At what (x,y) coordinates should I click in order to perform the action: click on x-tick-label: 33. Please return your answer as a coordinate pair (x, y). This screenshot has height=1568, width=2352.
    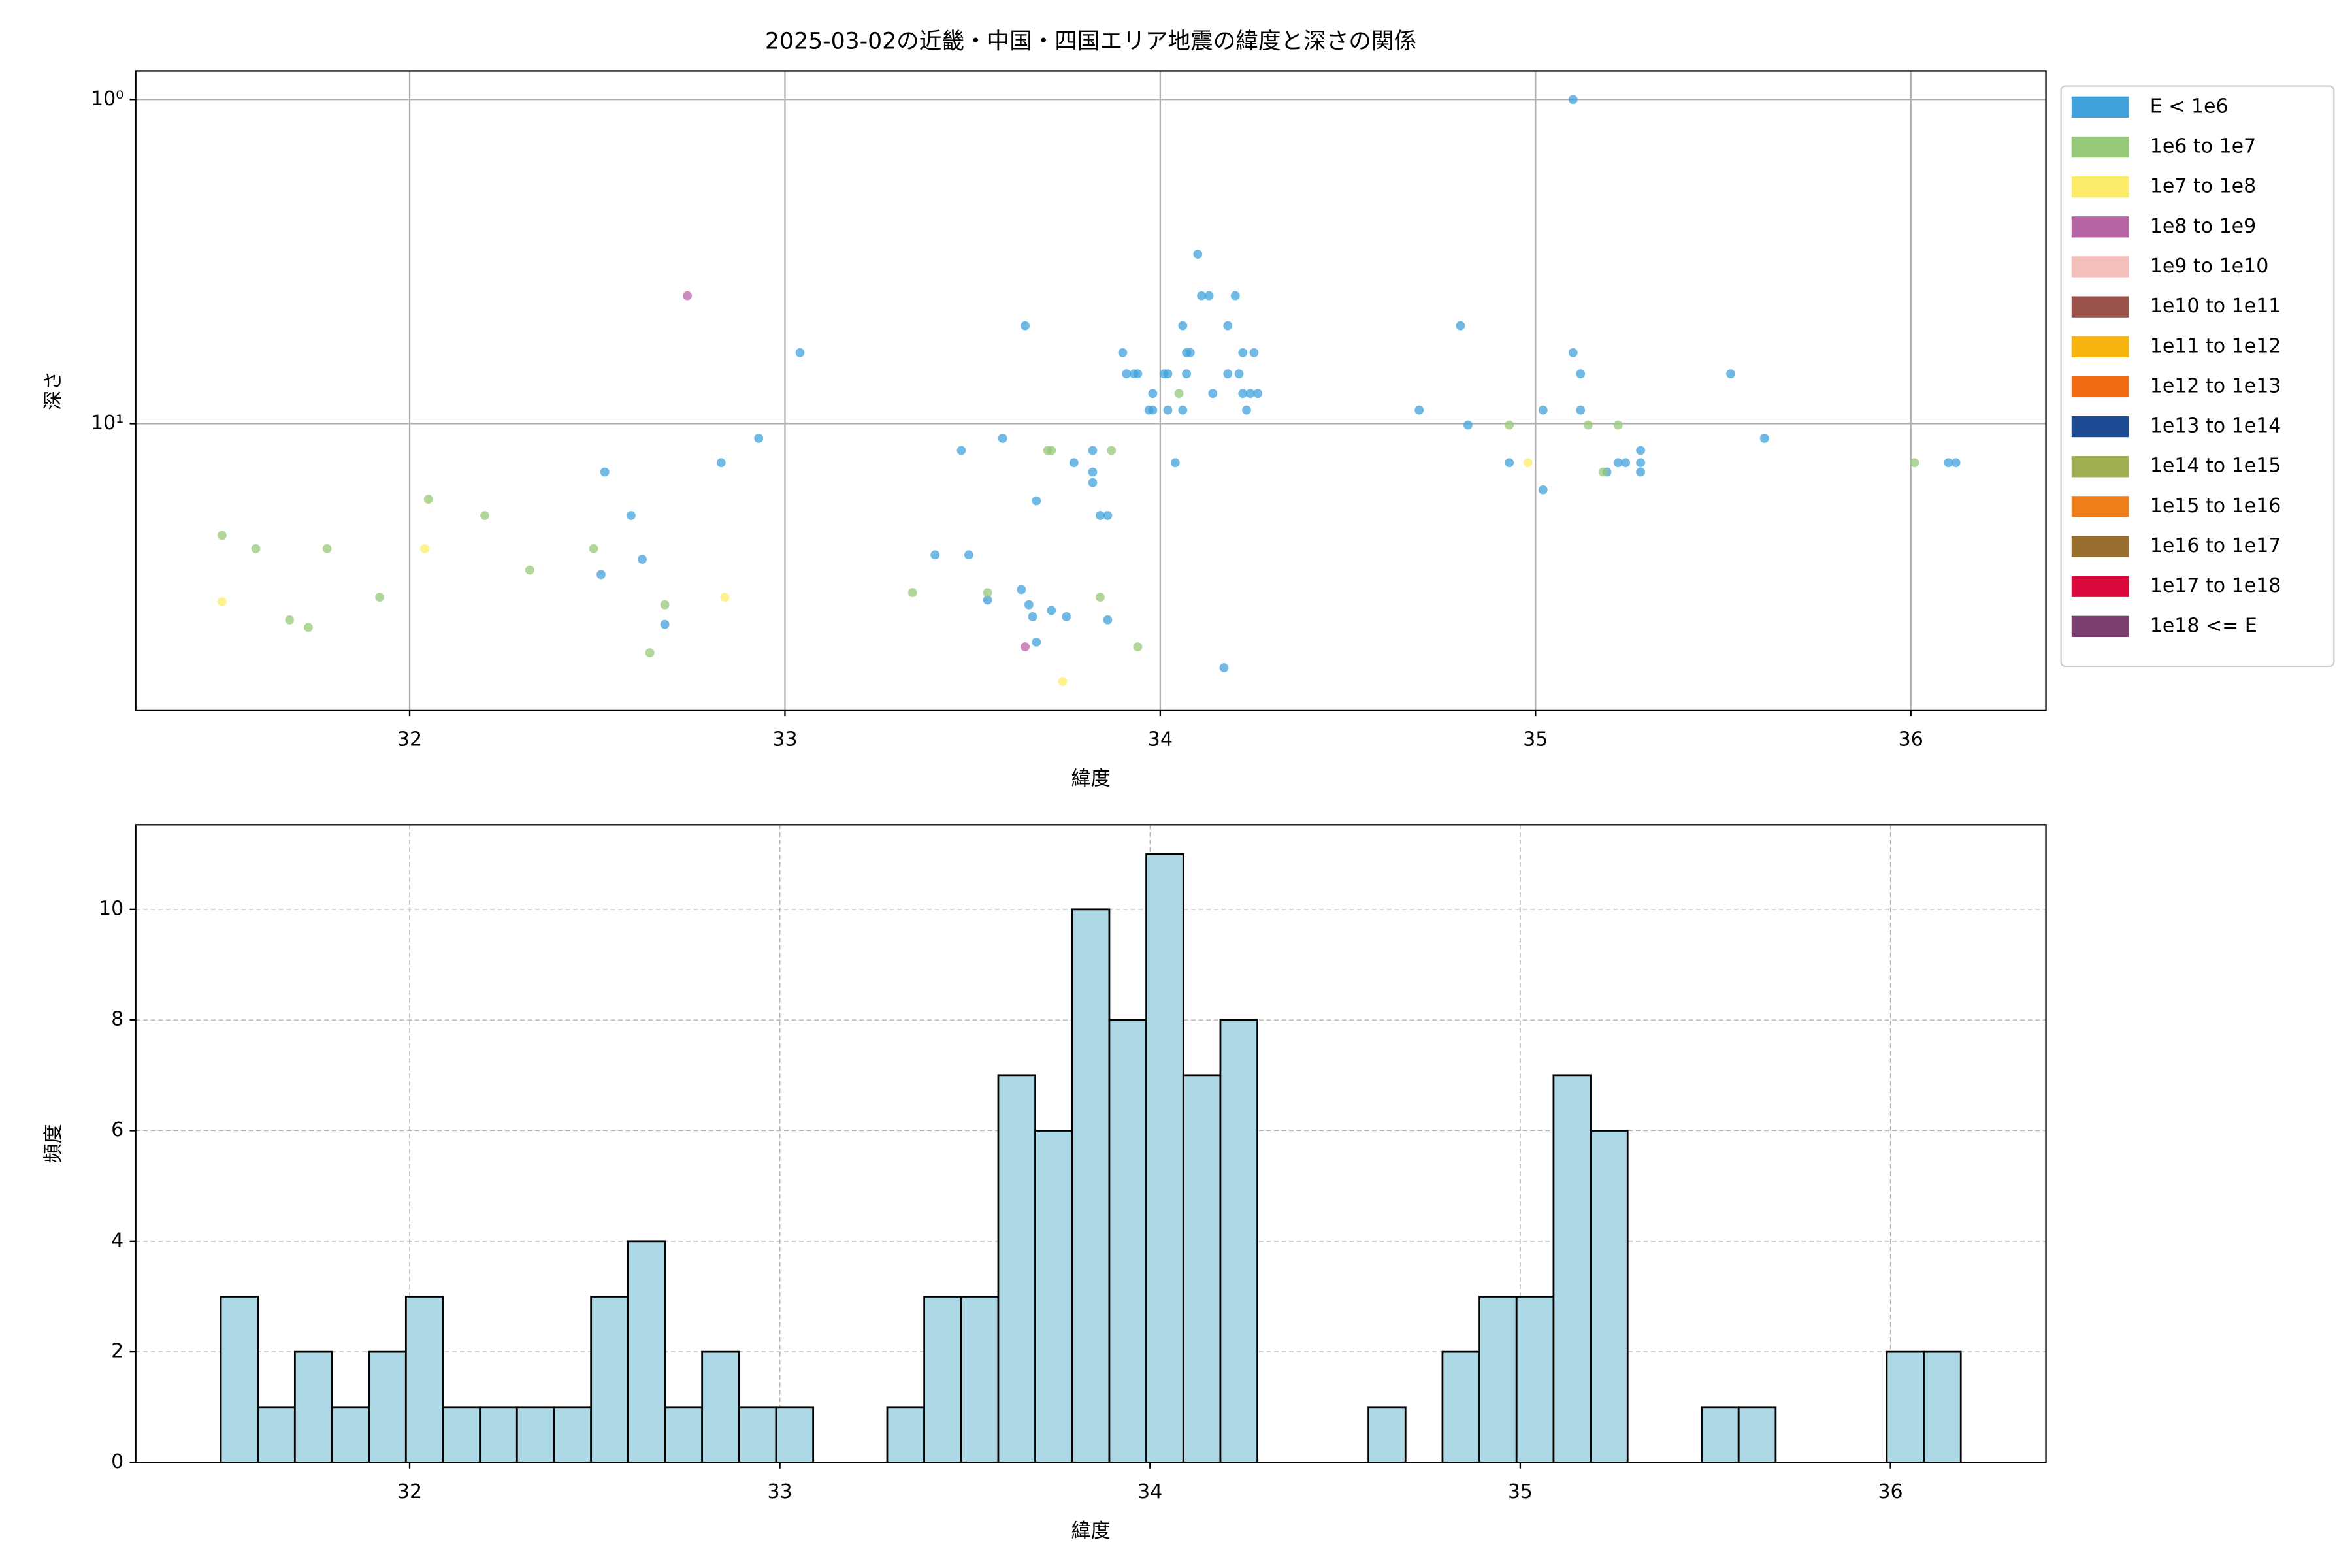
    Looking at the image, I should click on (784, 739).